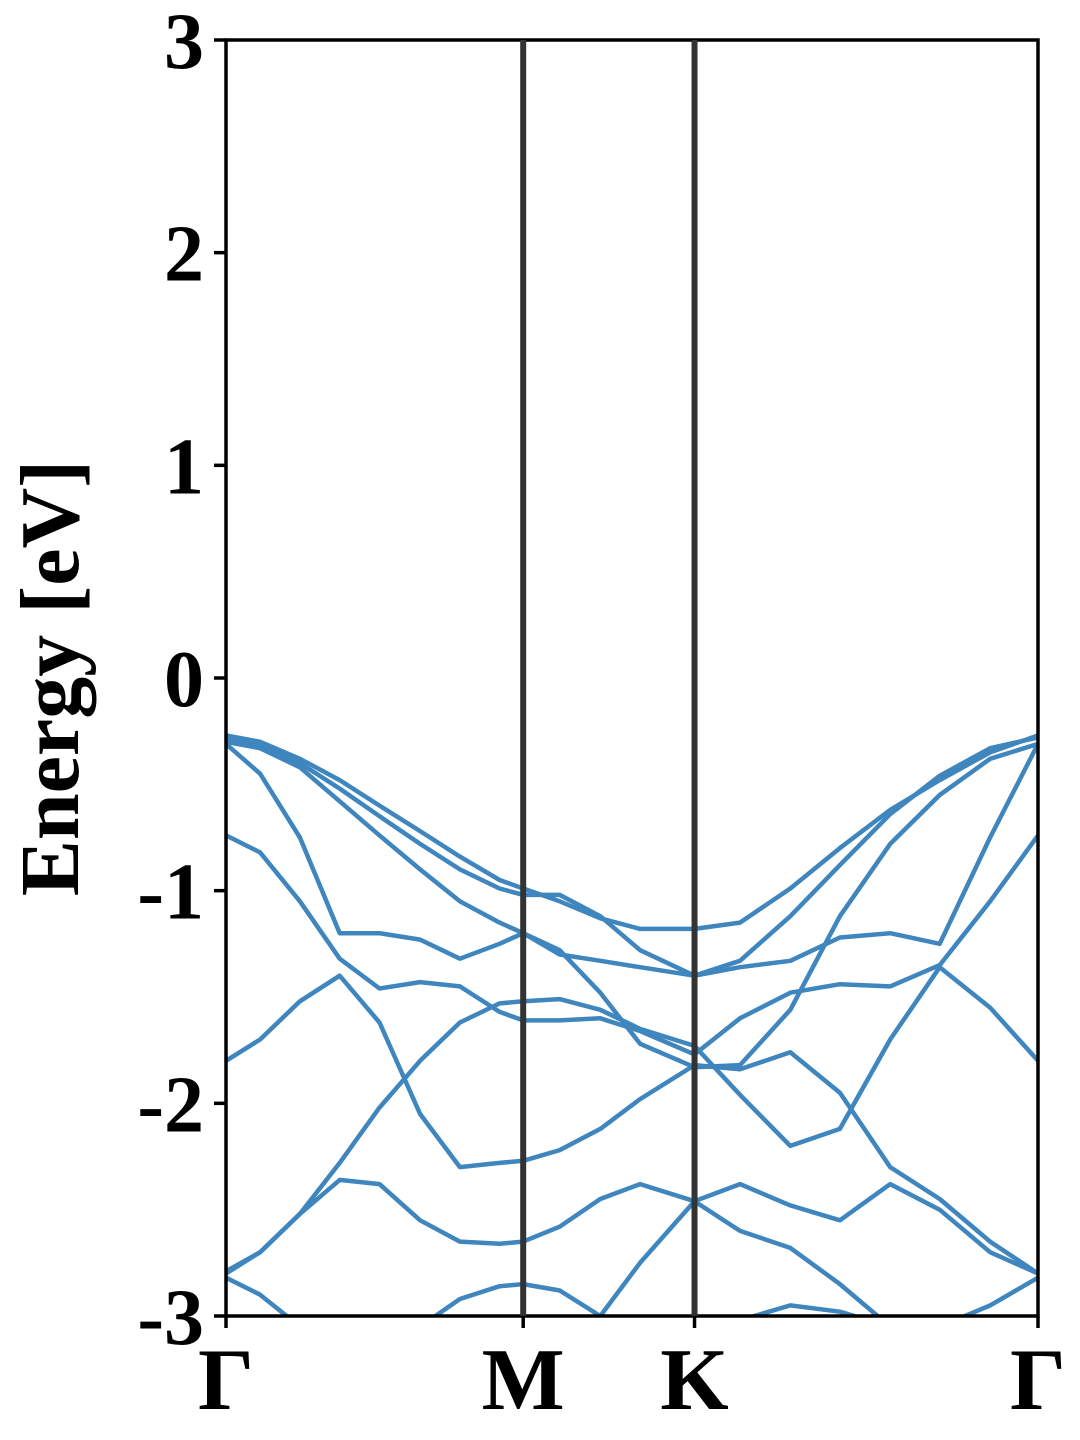 The width and height of the screenshot is (1080, 1440). I want to click on y-tick-label: 0, so click(184, 680).